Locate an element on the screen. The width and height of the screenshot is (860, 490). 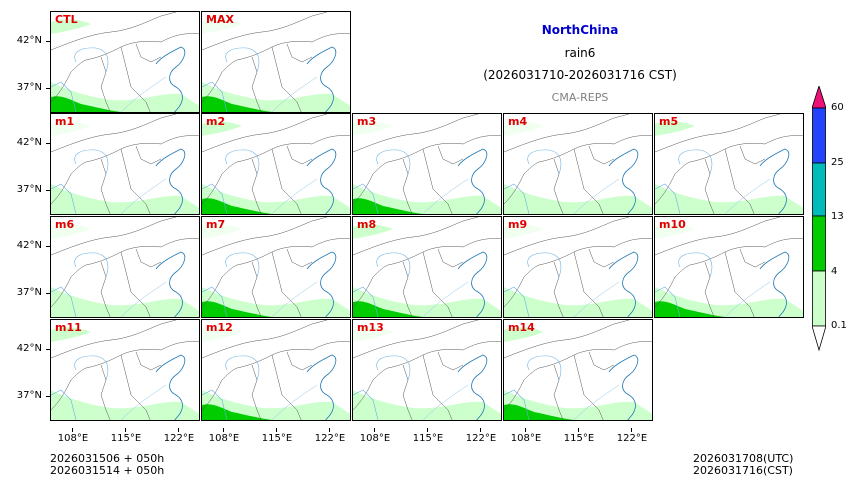
colorbar is located at coordinates (819, 218).